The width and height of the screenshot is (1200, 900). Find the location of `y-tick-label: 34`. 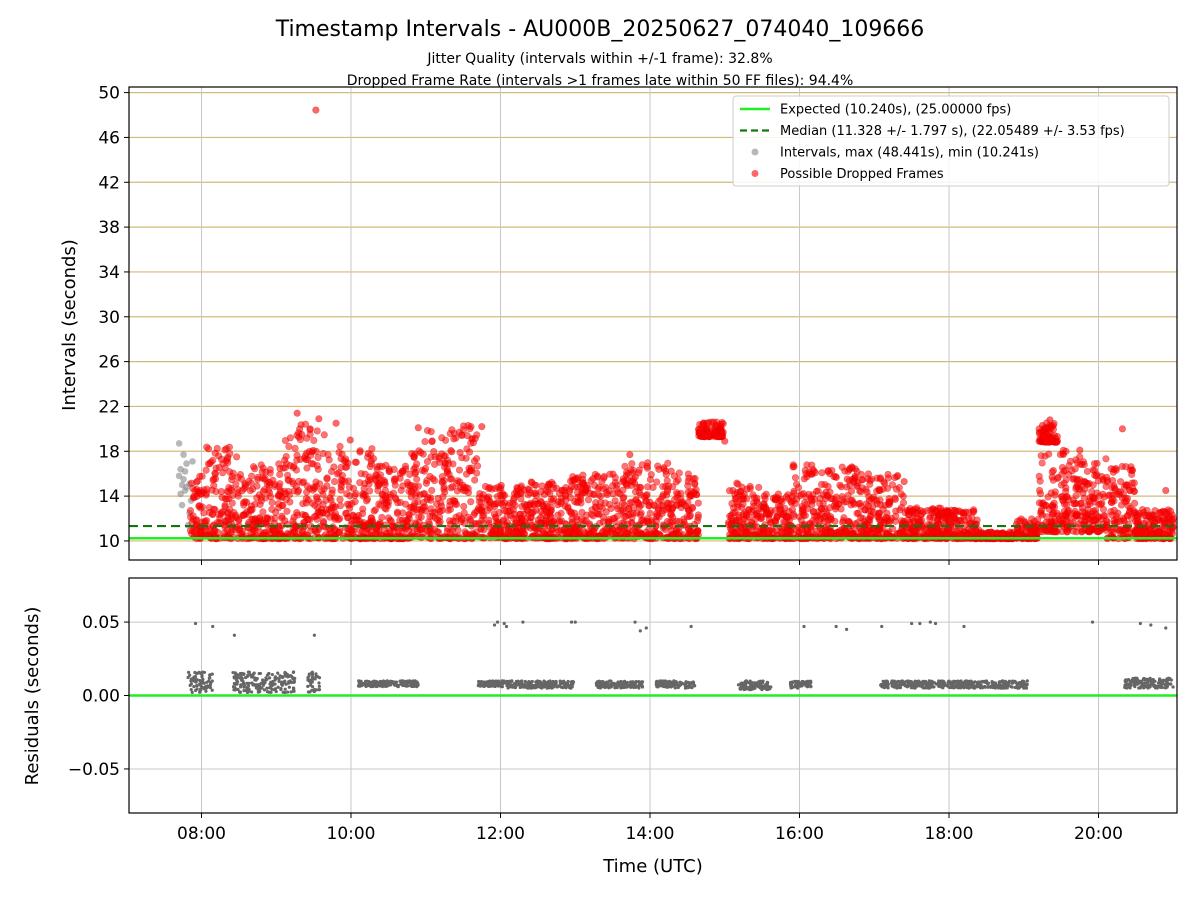

y-tick-label: 34 is located at coordinates (109, 273).